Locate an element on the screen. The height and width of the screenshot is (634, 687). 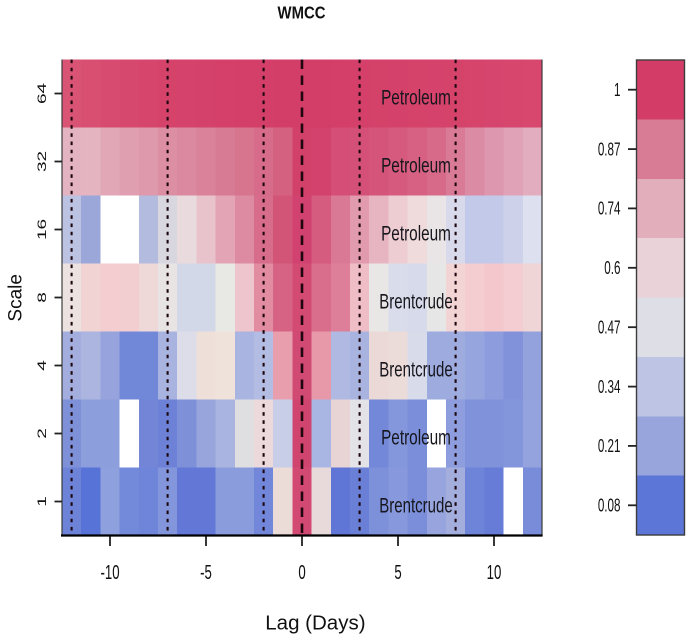
svg-text: -5 is located at coordinates (206, 572).